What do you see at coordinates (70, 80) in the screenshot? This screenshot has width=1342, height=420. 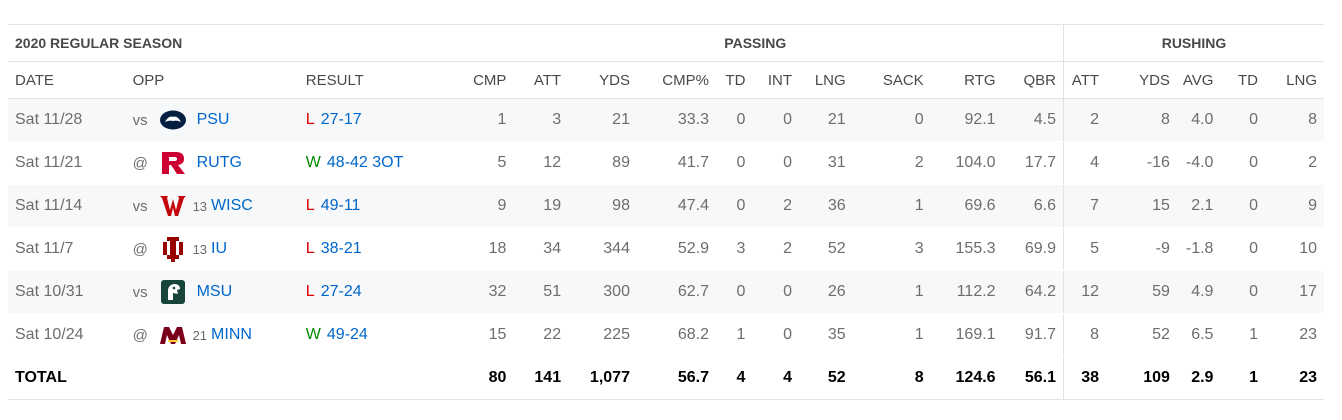 I see `col-date: DATE` at bounding box center [70, 80].